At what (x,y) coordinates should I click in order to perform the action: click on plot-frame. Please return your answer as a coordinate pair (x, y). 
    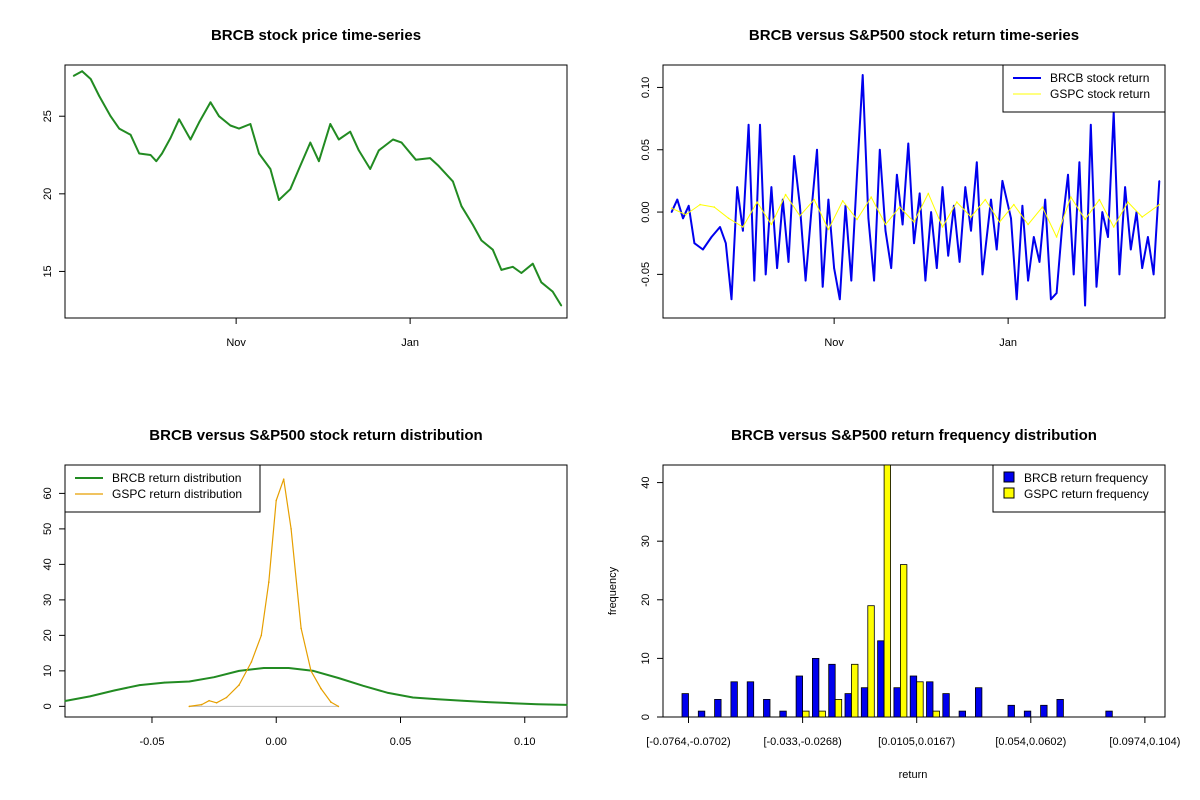
    Looking at the image, I should click on (316, 191).